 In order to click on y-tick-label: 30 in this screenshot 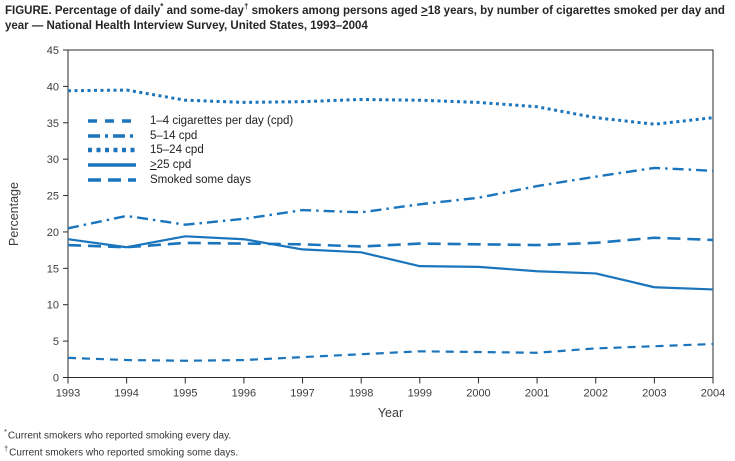, I will do `click(53, 160)`.